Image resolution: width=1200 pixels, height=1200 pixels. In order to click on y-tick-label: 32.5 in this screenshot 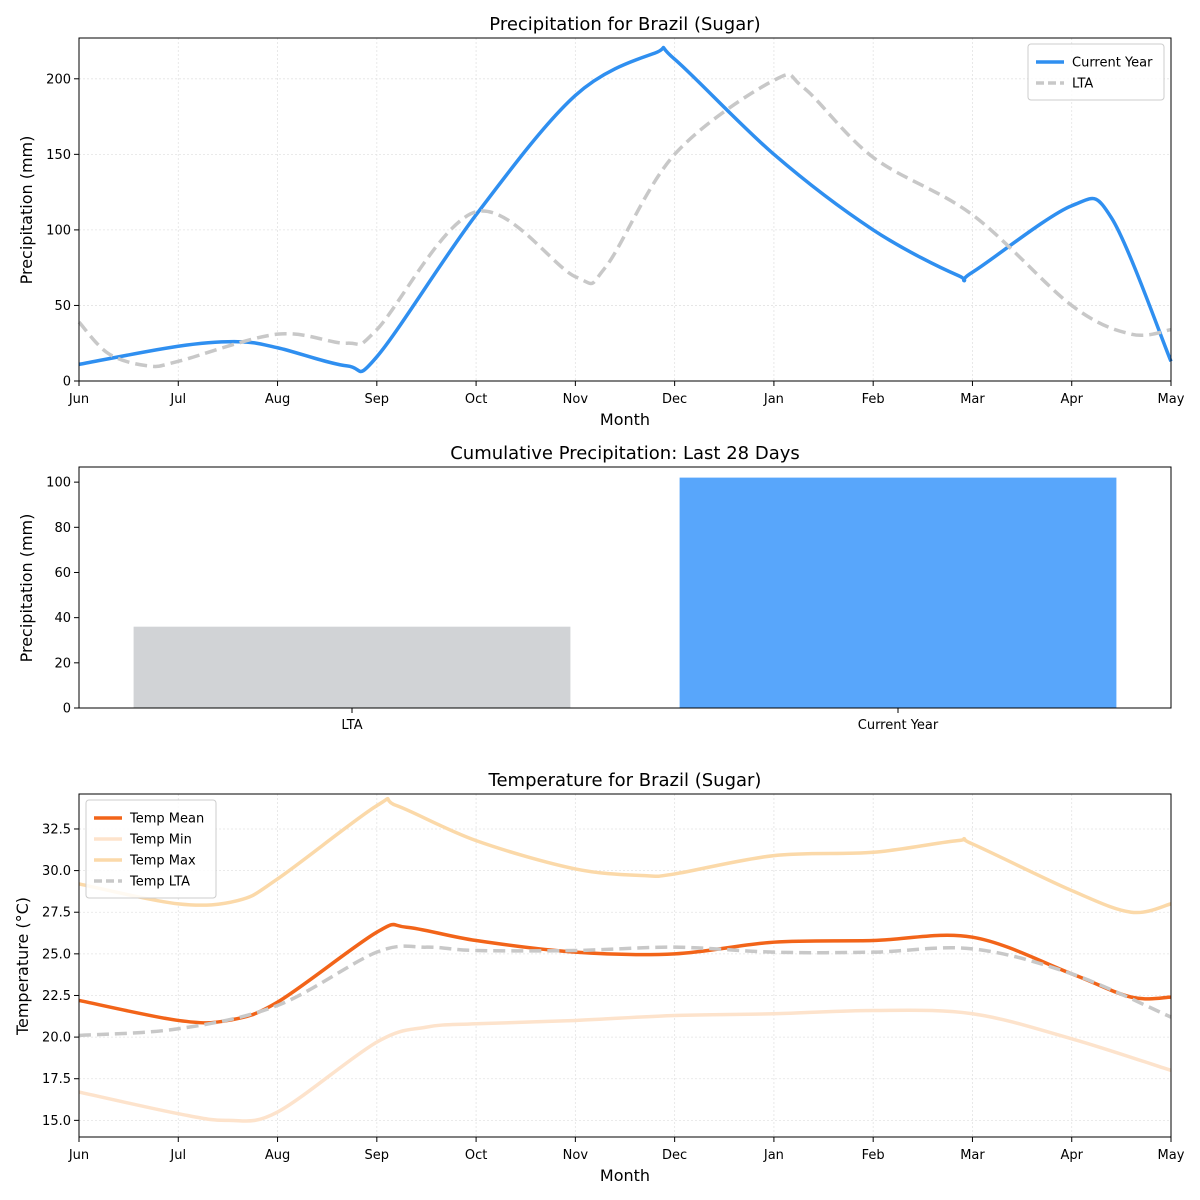, I will do `click(56, 829)`.